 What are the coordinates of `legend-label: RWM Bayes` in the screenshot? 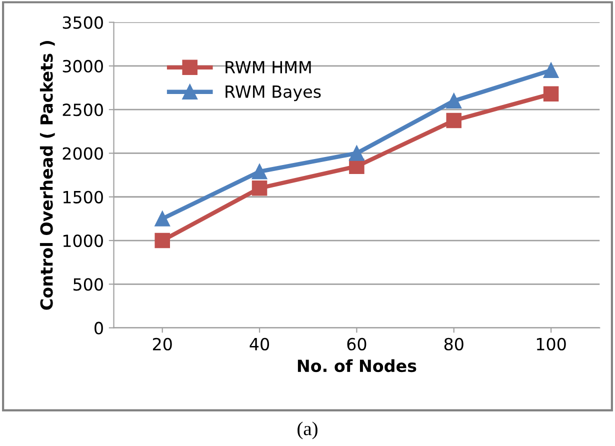 It's located at (273, 94).